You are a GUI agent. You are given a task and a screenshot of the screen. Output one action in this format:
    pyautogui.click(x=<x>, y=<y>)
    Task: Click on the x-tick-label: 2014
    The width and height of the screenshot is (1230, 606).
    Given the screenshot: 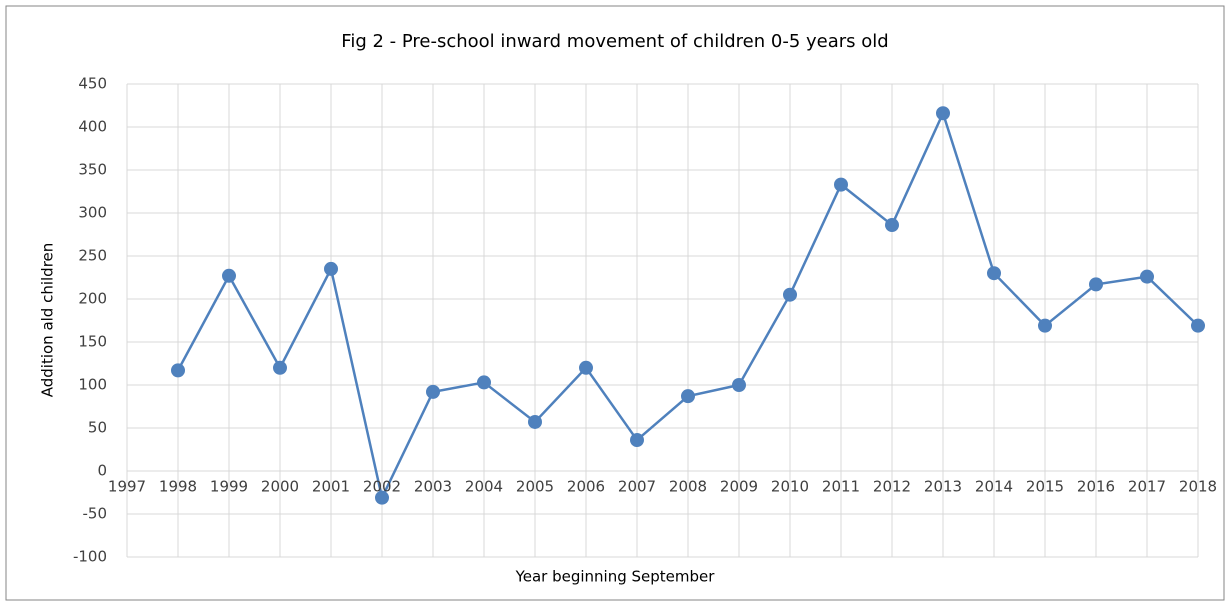 What is the action you would take?
    pyautogui.click(x=994, y=487)
    